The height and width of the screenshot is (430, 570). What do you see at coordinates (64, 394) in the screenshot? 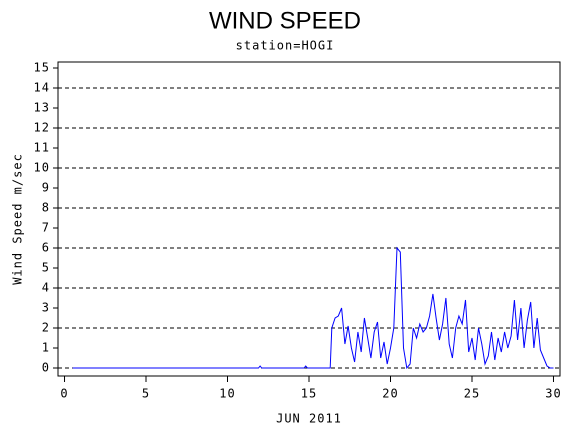
I see `x-tick-label: 0` at bounding box center [64, 394].